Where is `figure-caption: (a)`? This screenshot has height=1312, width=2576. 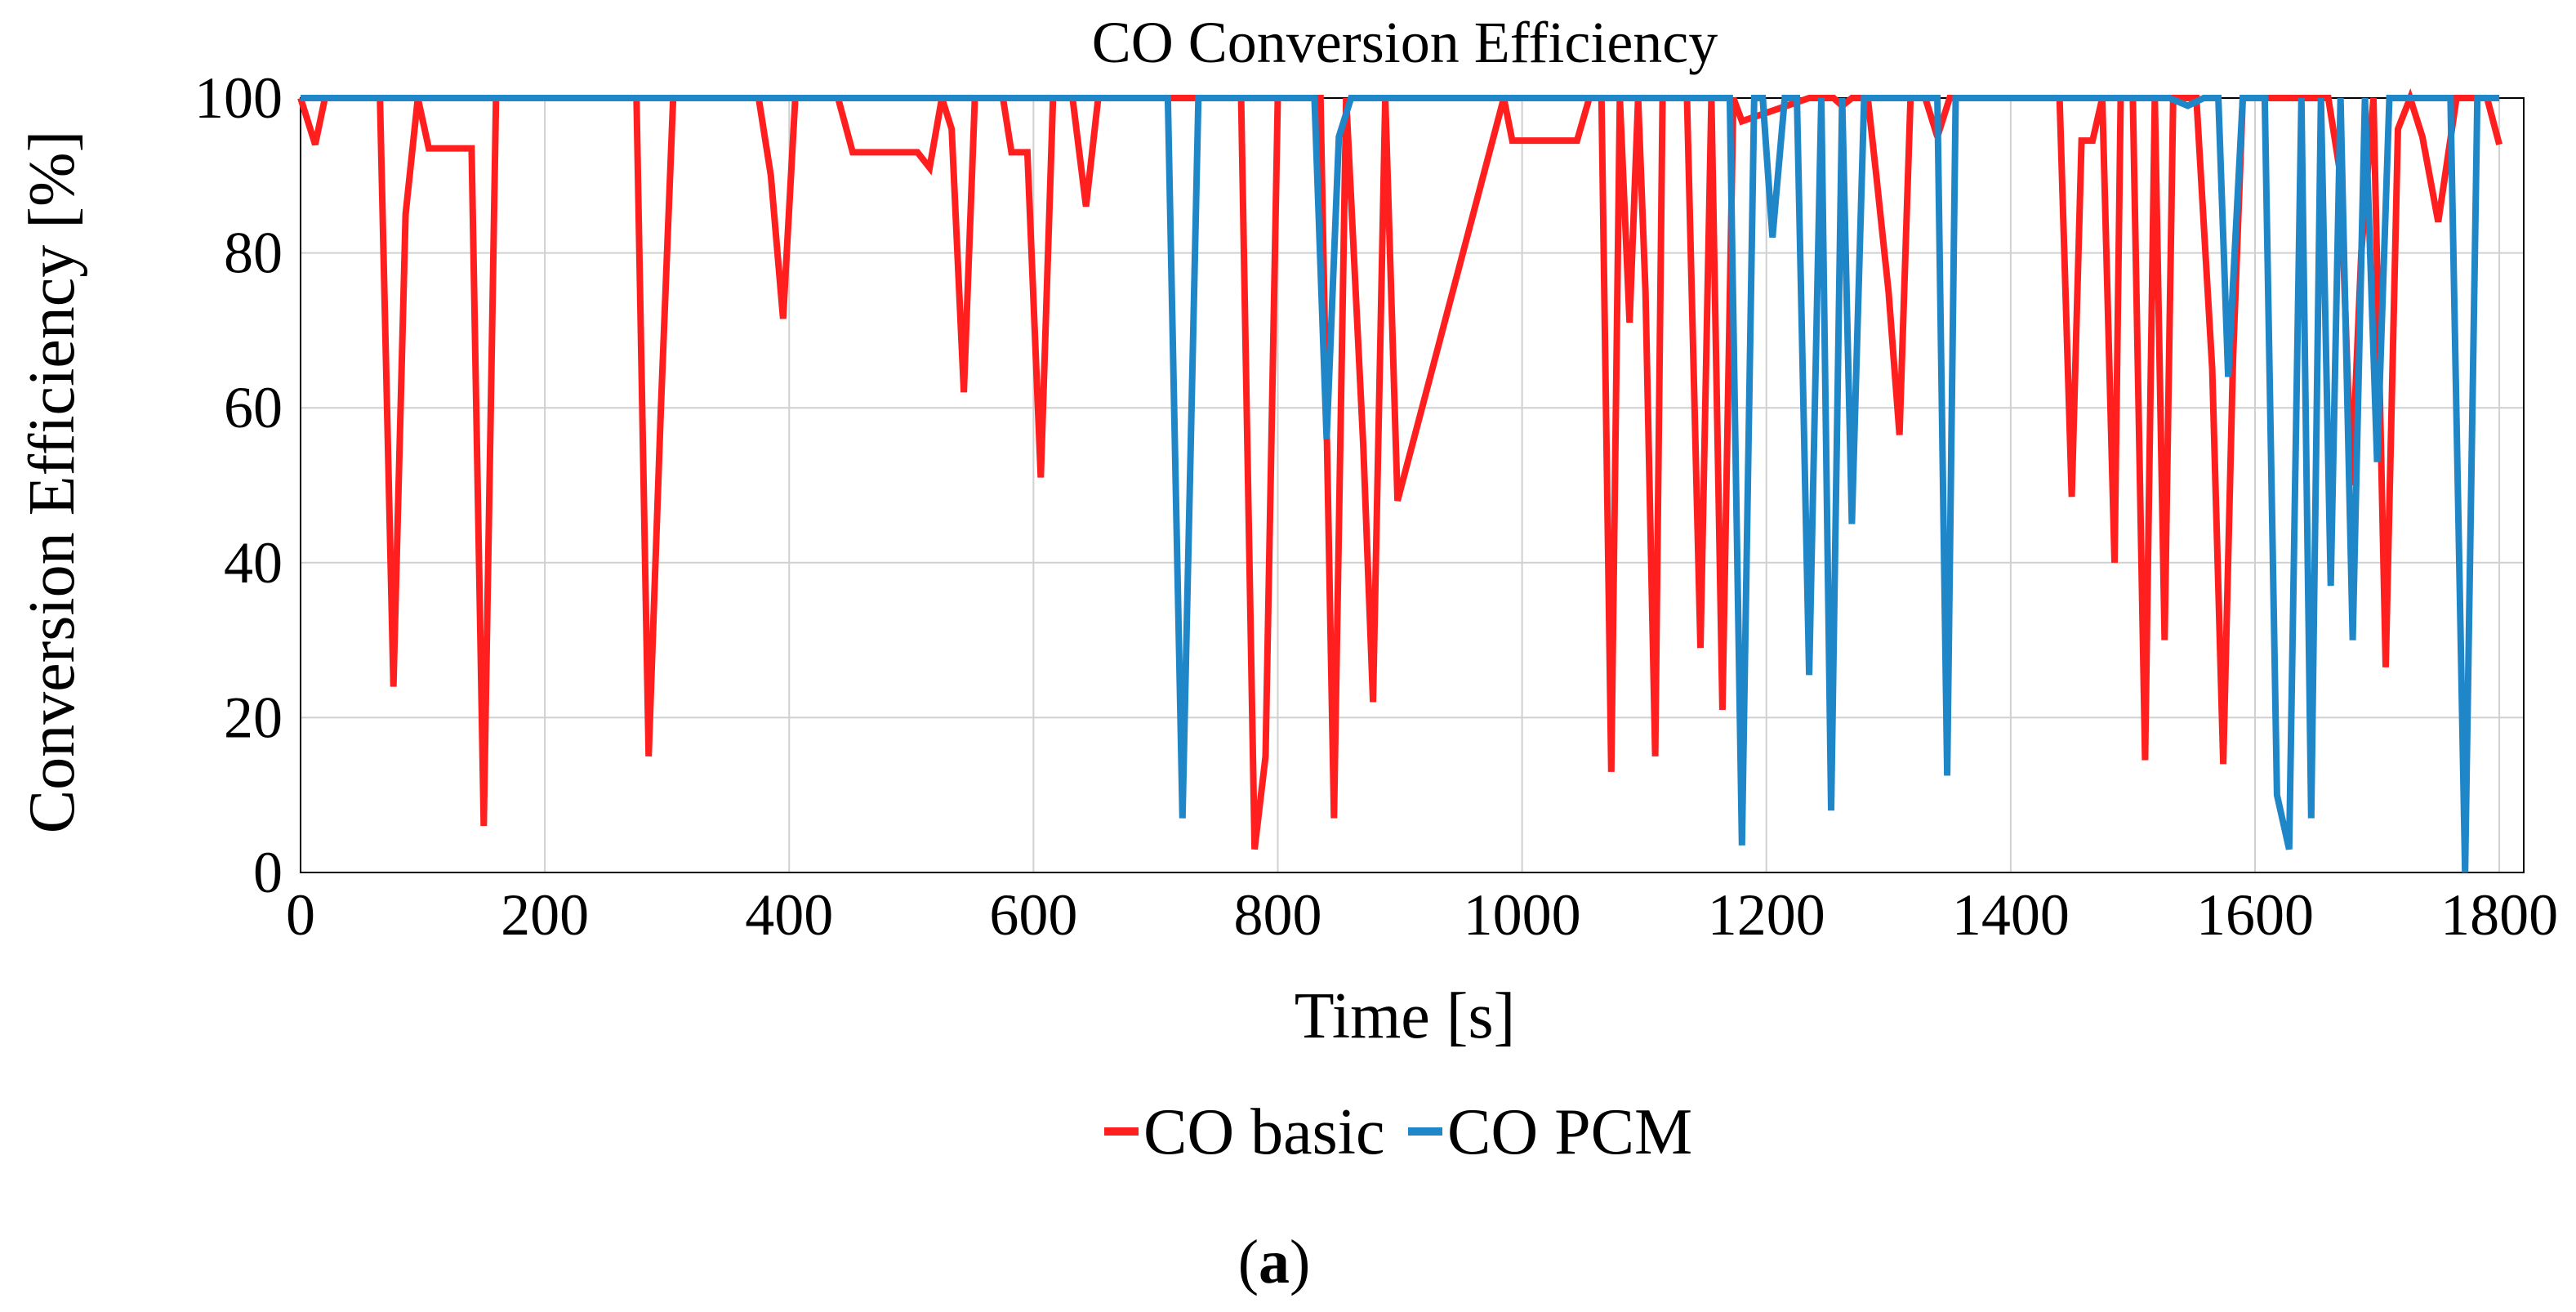
figure-caption: (a) is located at coordinates (1274, 1262).